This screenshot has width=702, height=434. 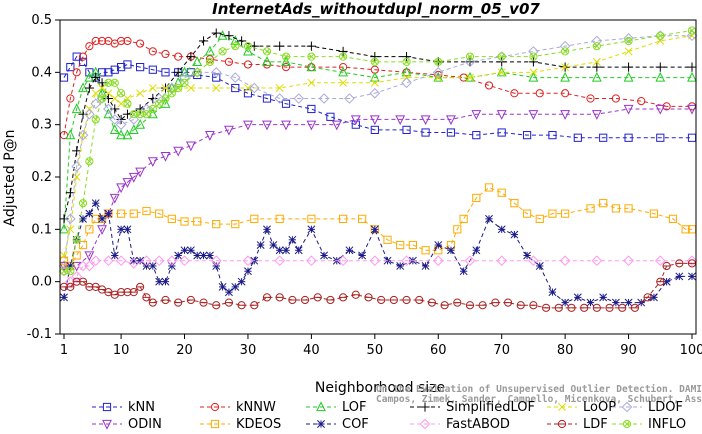 I want to click on legend-item-cof: COF, so click(x=337, y=424).